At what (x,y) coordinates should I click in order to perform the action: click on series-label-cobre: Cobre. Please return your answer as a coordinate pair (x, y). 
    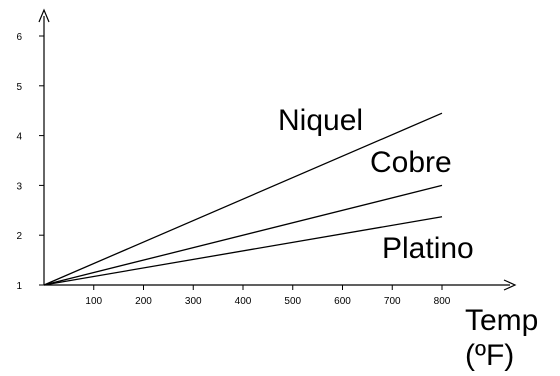
    Looking at the image, I should click on (411, 162).